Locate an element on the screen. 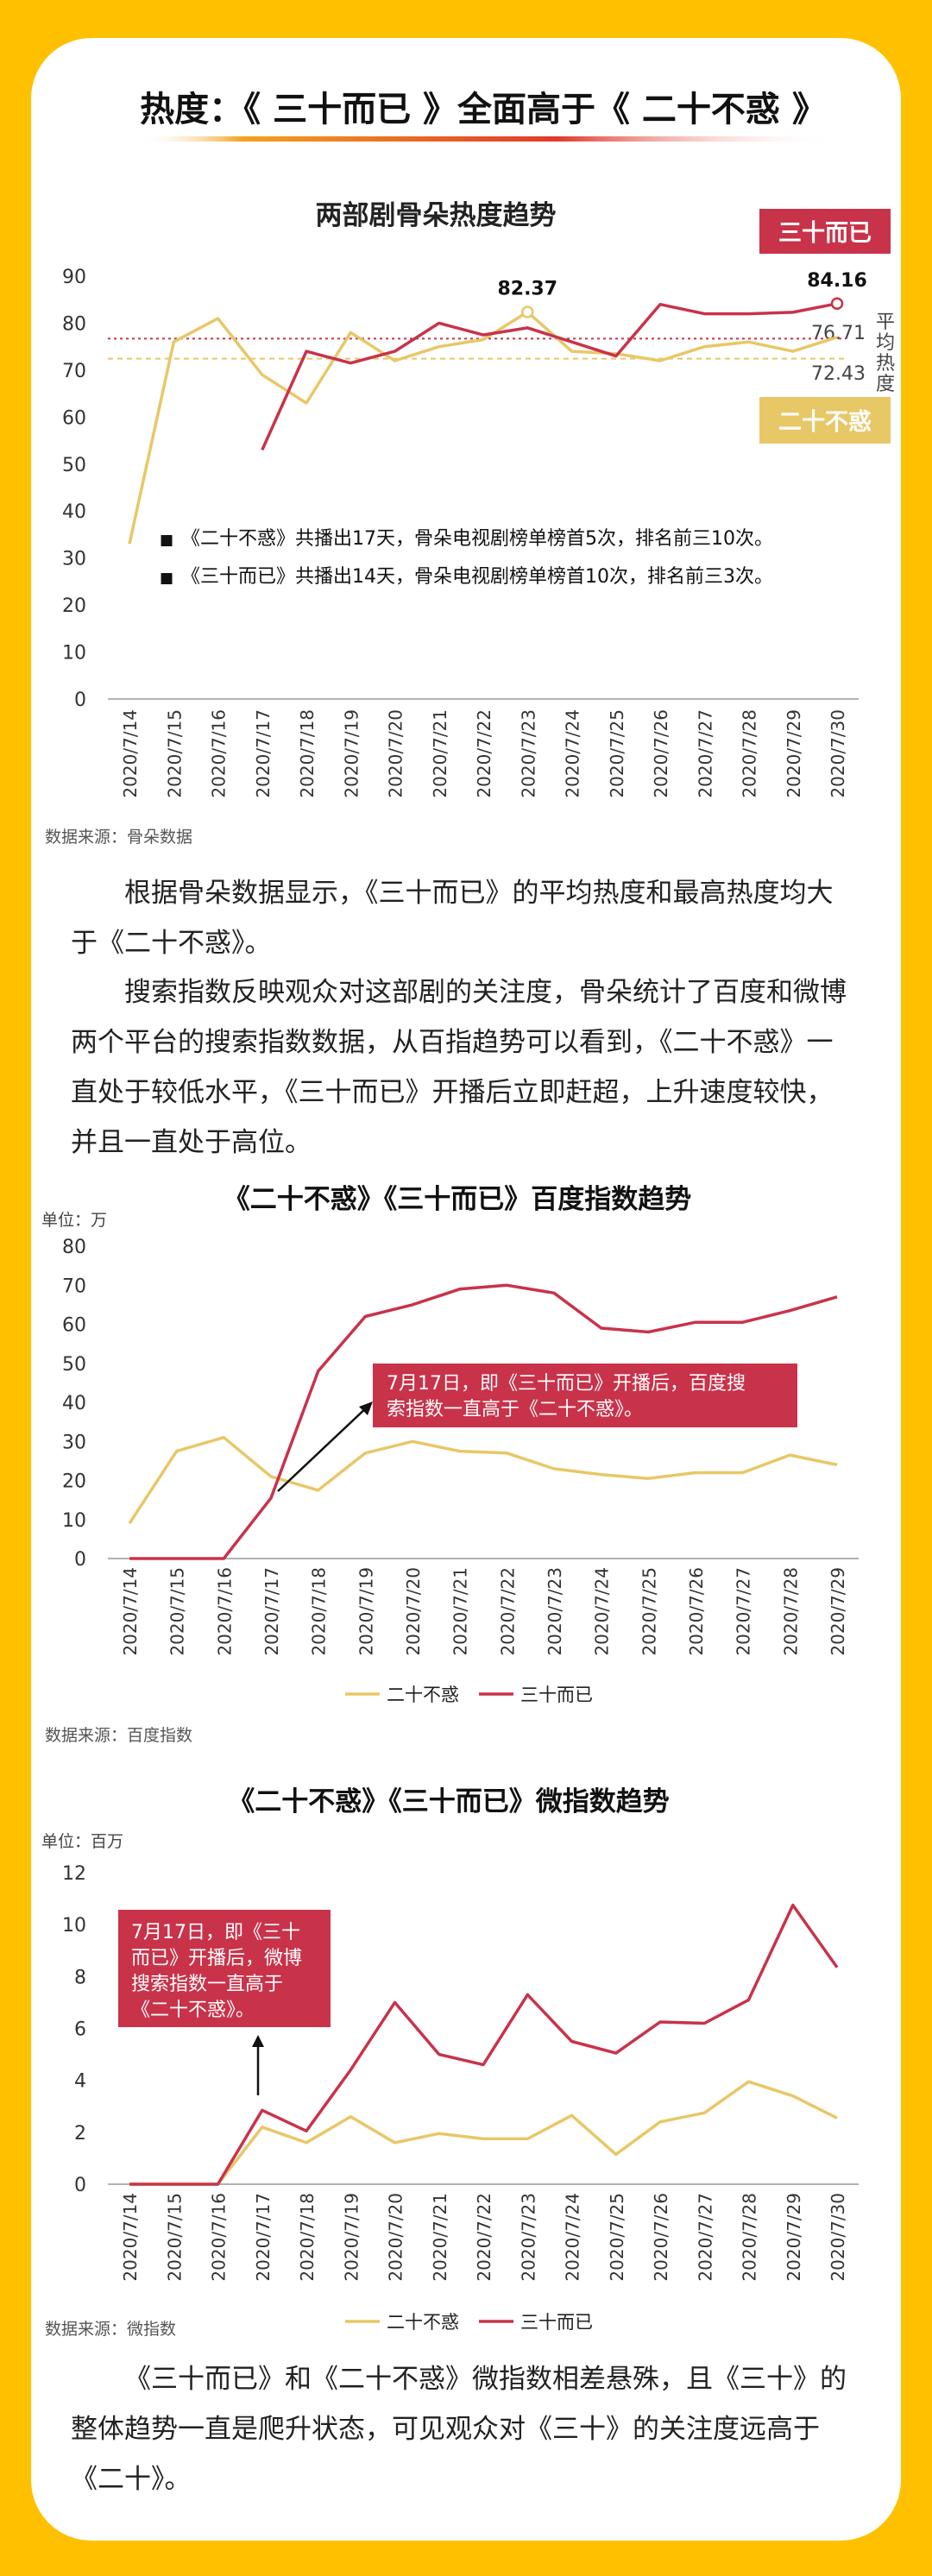 The width and height of the screenshot is (932, 2576). paragraph-3-line: 《二十》。 is located at coordinates (132, 2480).